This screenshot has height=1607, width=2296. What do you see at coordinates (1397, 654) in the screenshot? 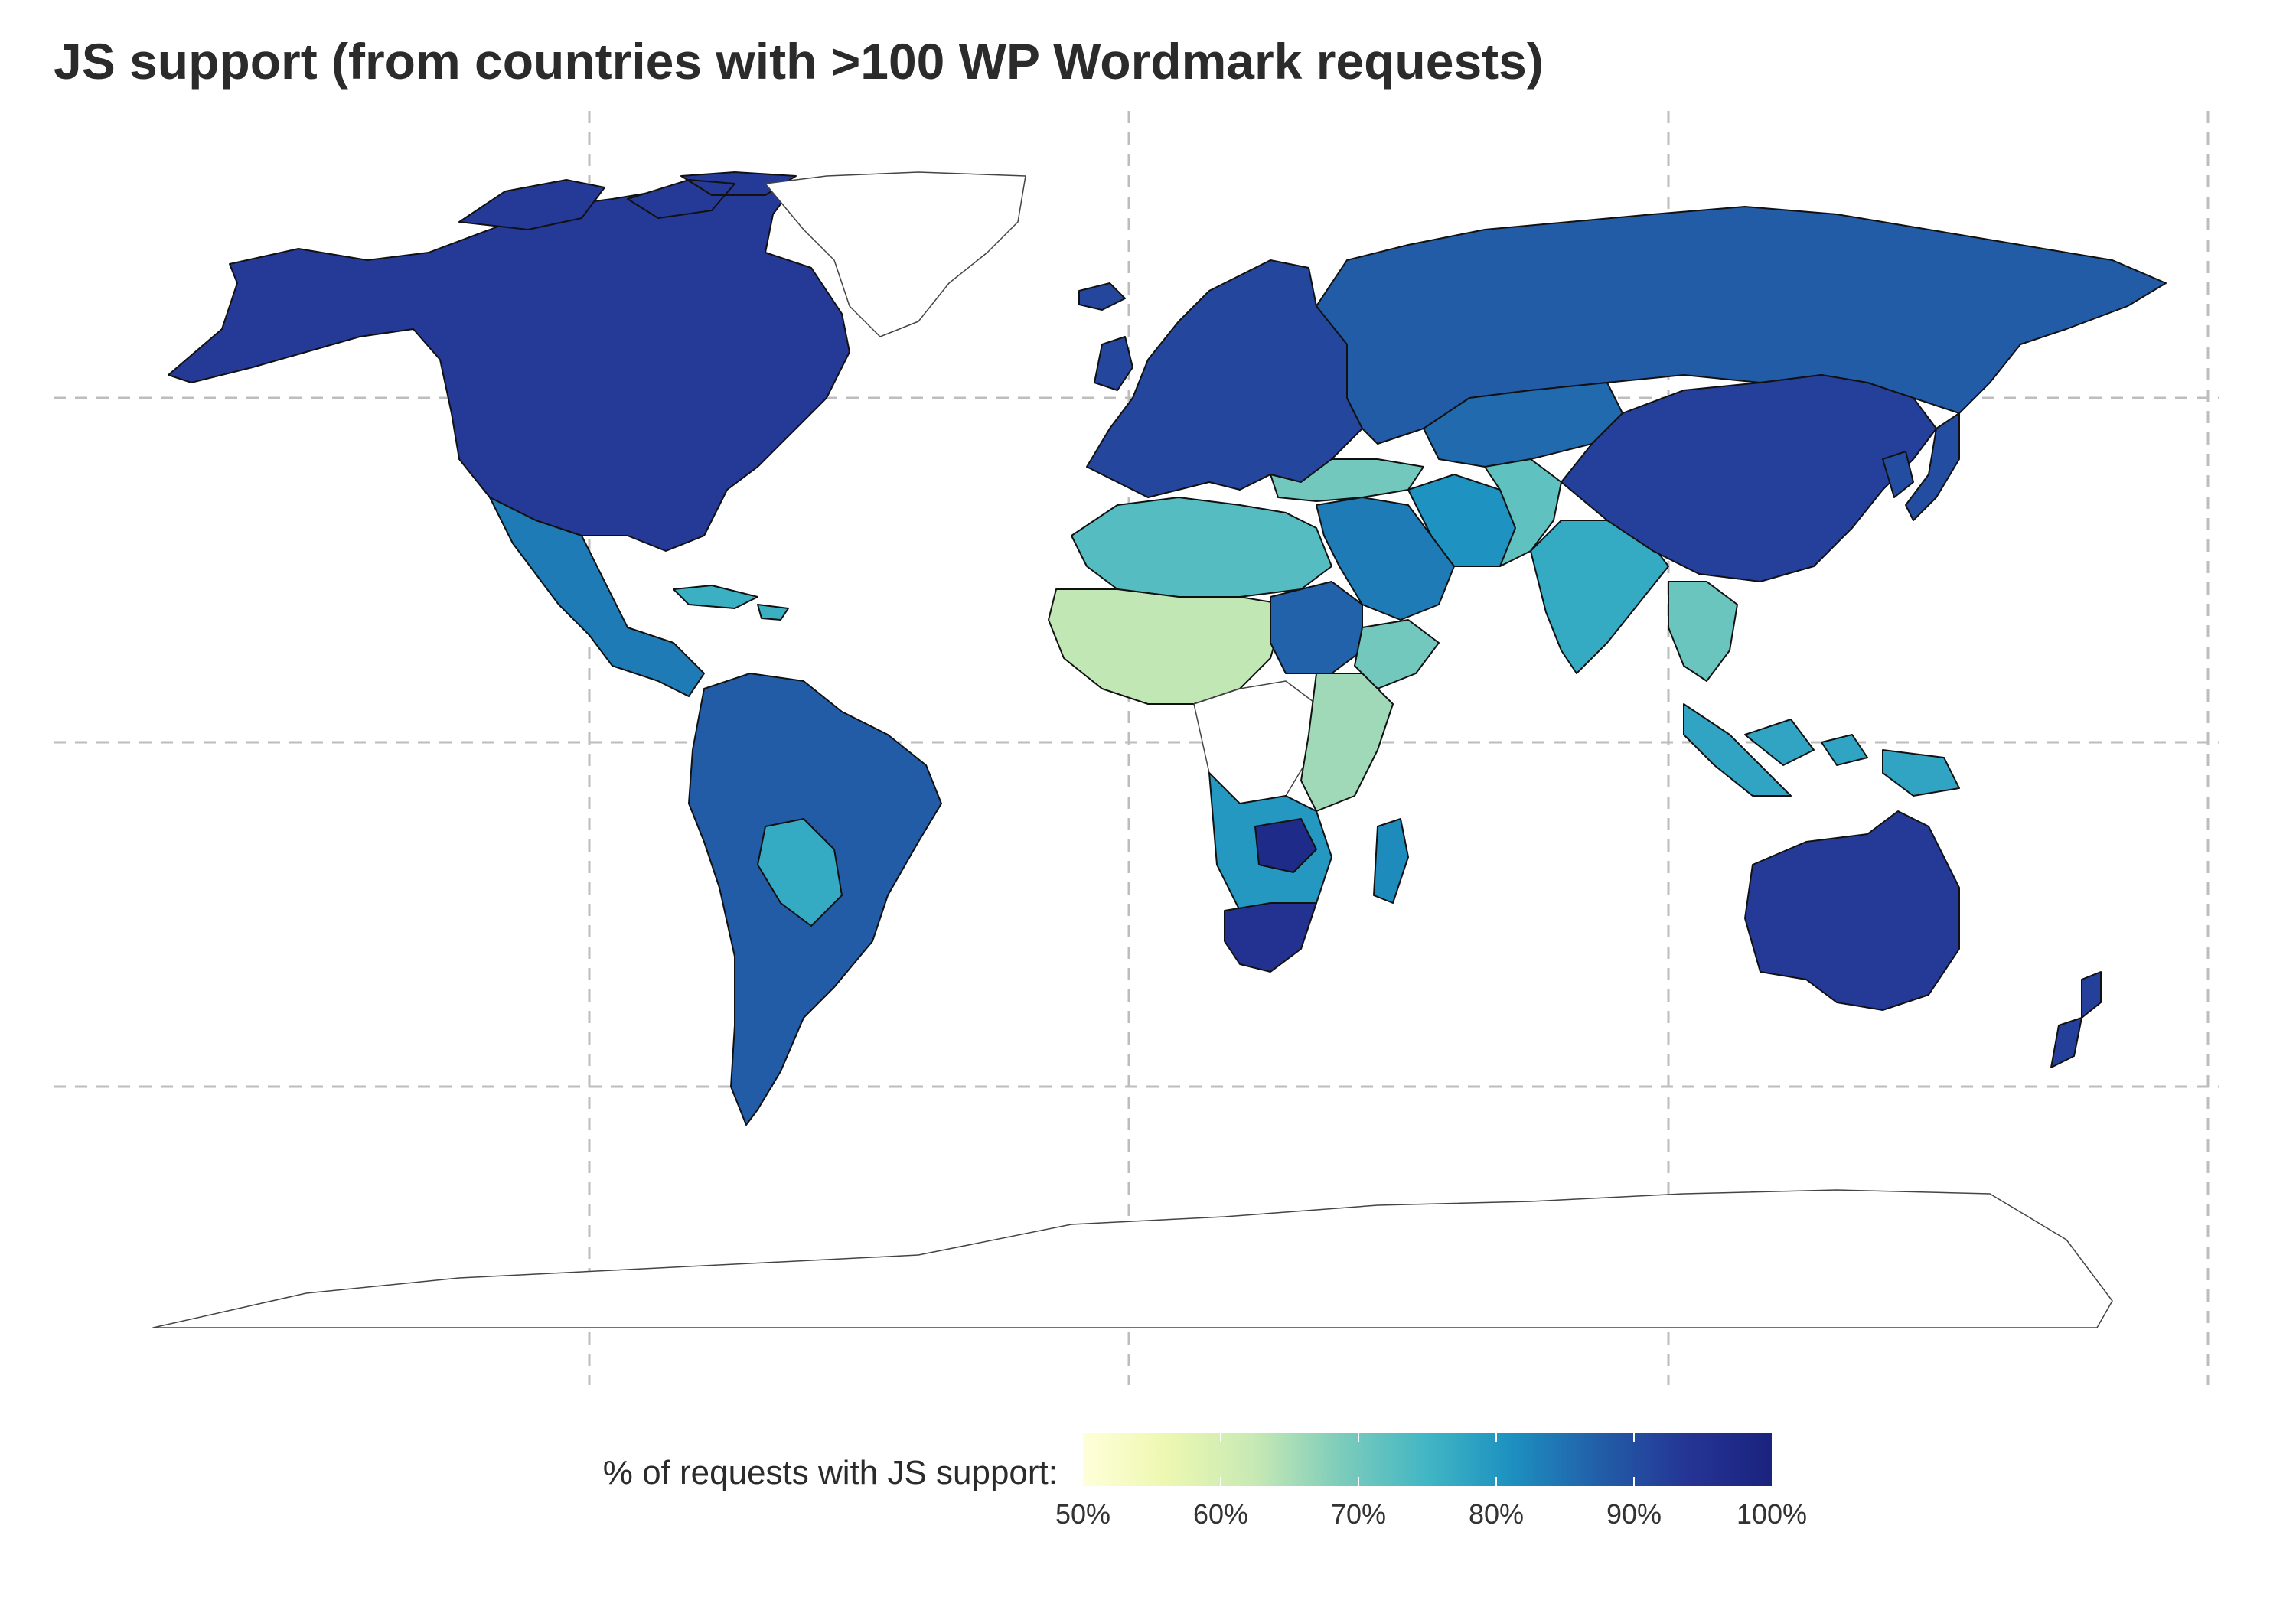
I see `region-horn-of-africa` at bounding box center [1397, 654].